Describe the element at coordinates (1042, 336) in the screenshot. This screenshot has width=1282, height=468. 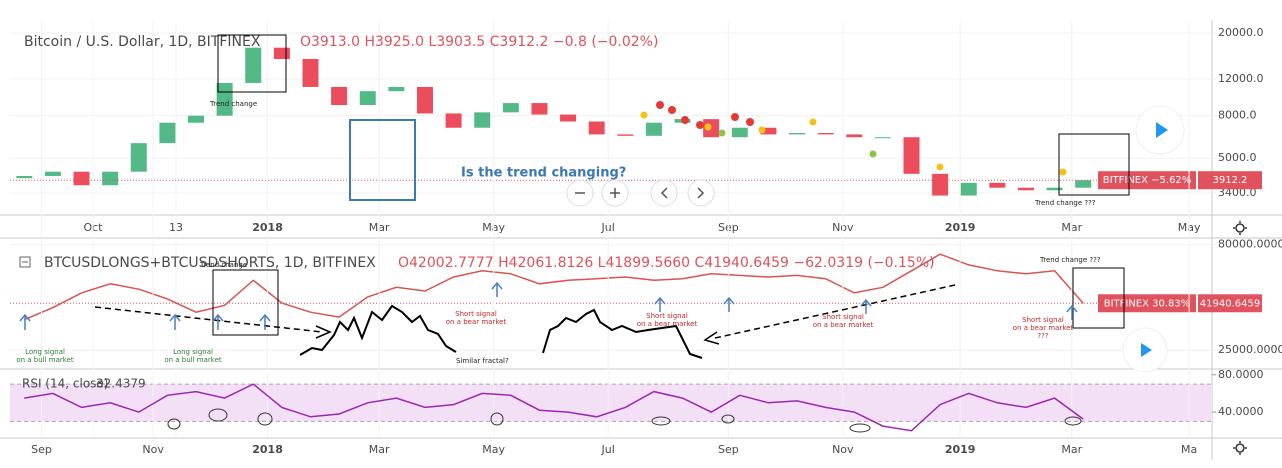
I see `annotation: ???` at that location.